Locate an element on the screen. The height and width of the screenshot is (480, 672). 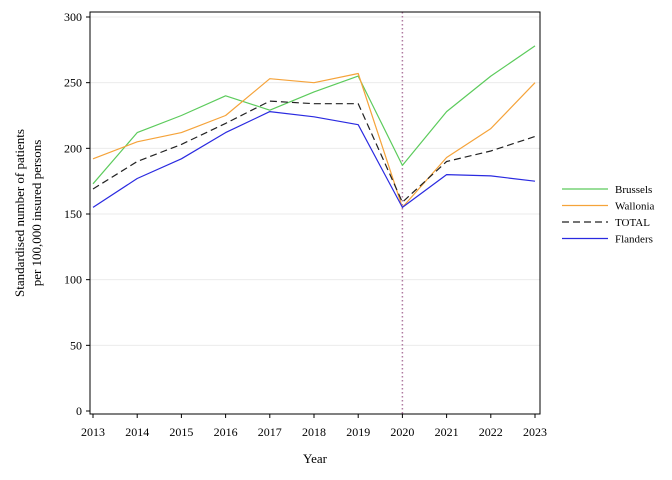
x-tick-label: 2019 is located at coordinates (358, 432).